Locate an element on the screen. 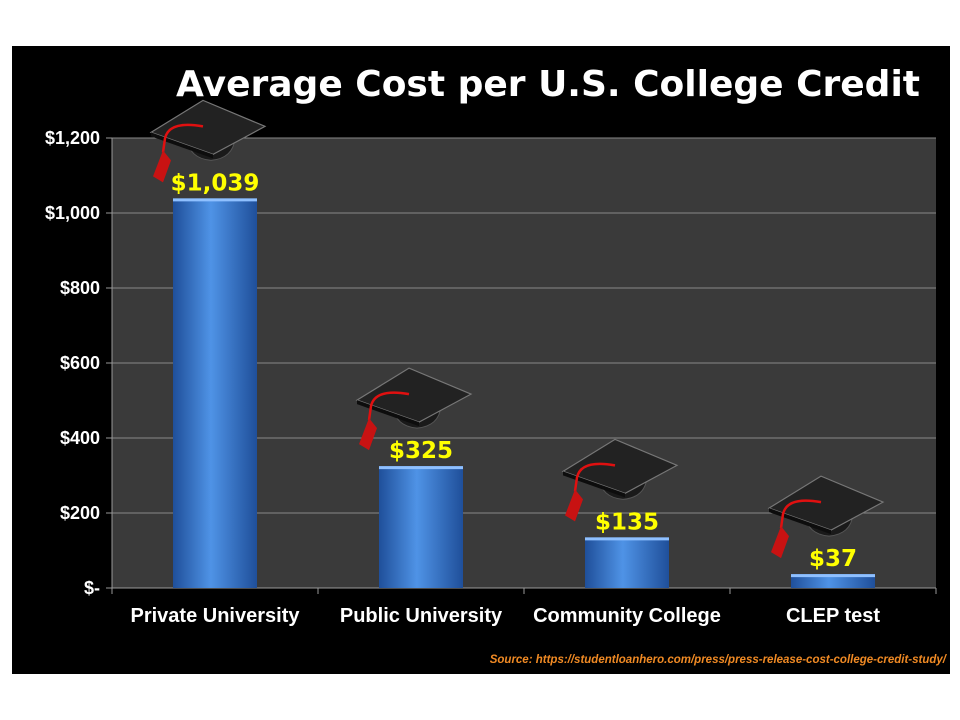  y-tick-label: $600 is located at coordinates (80, 363).